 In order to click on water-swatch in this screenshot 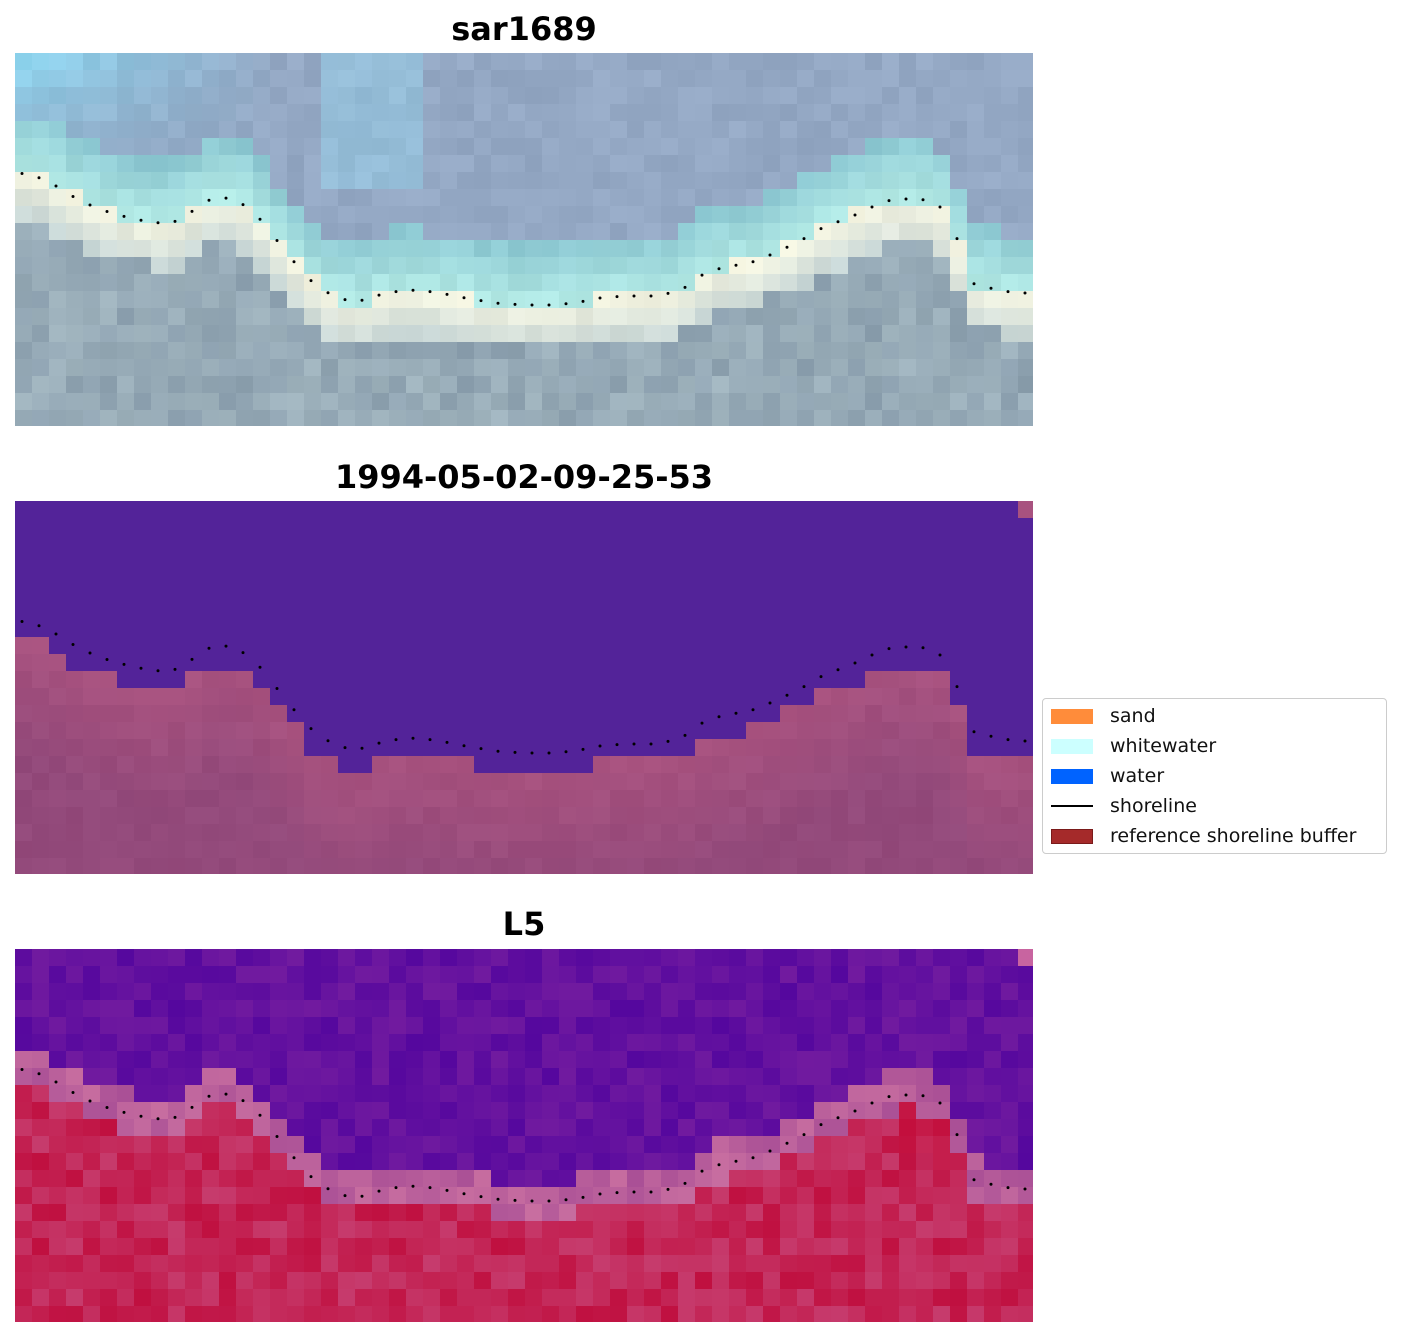, I will do `click(1072, 776)`.